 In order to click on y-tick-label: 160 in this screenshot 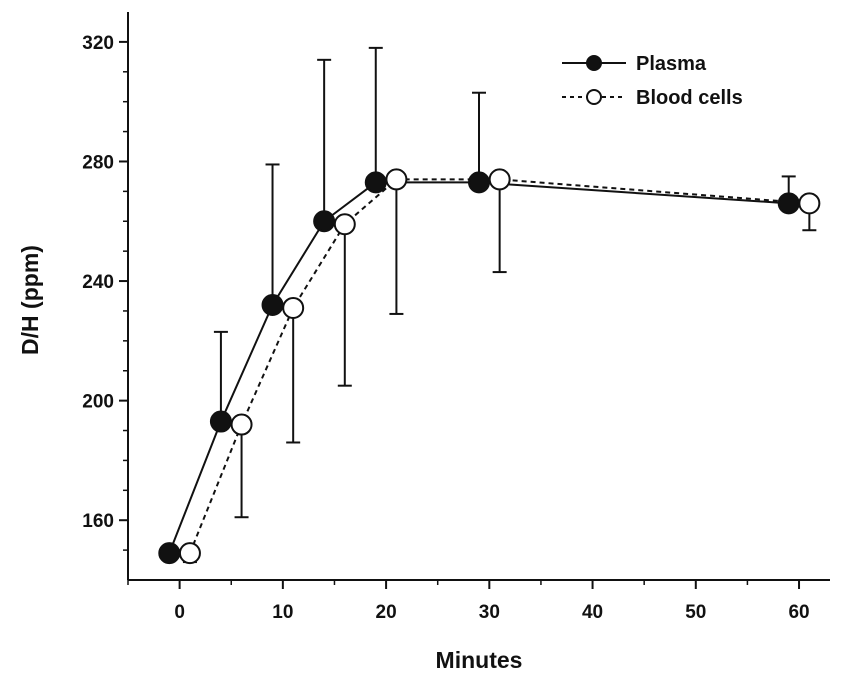, I will do `click(98, 521)`.